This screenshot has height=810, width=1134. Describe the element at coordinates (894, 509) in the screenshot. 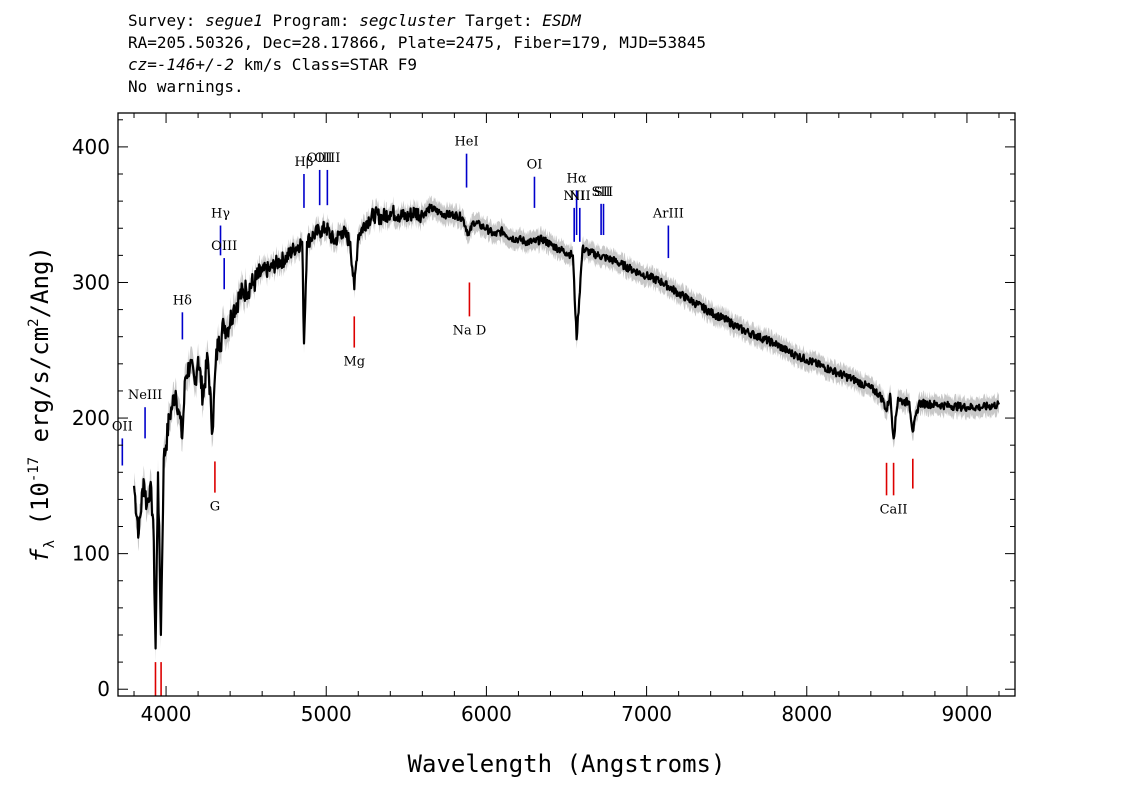

I see `absorption-line-label: CaII` at that location.